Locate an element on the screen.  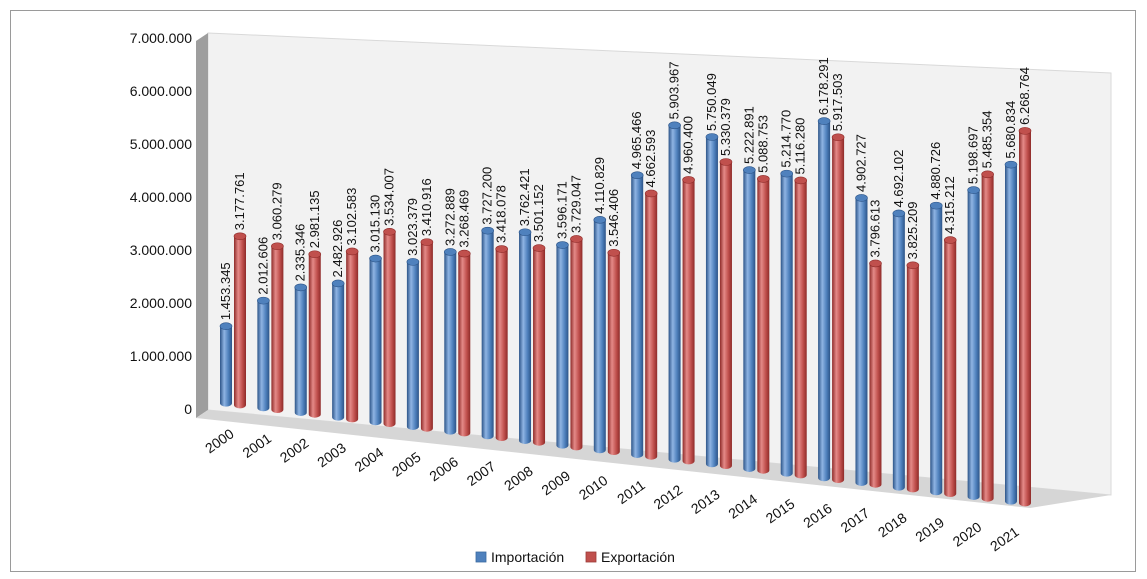
data-label: 3.177.761 is located at coordinates (239, 201).